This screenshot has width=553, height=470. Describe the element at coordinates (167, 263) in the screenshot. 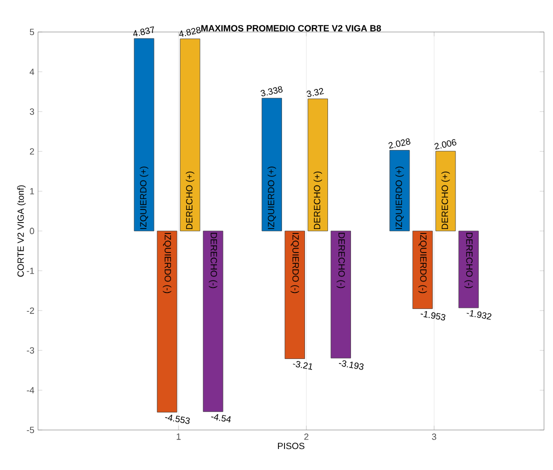

I see `series-label: IZQUIERDO (-)` at that location.